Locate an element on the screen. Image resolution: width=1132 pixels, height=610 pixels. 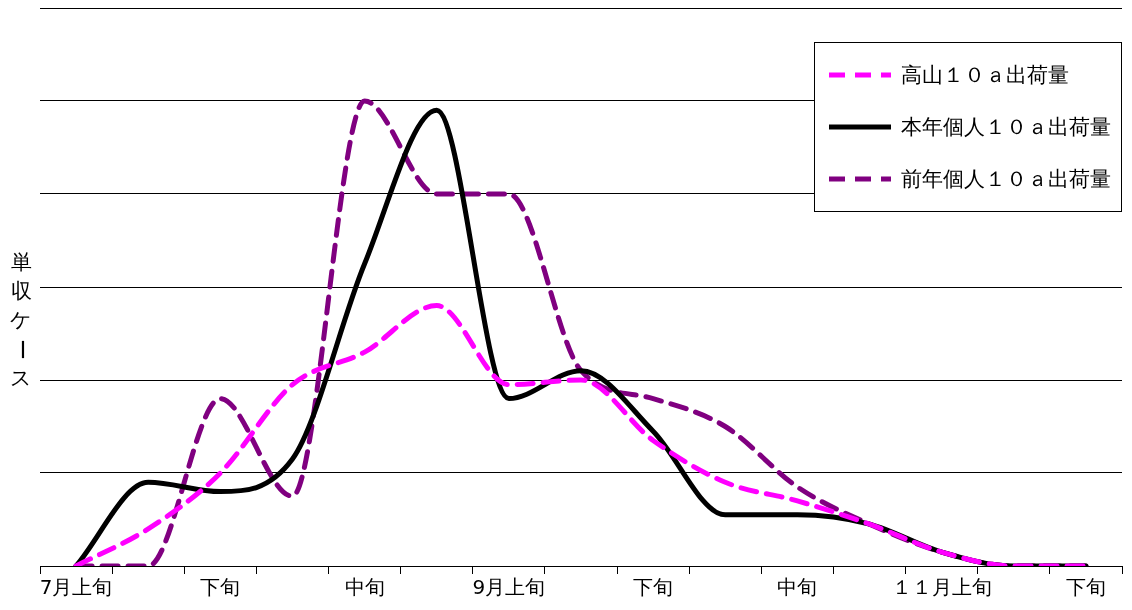
x-tick-label: 7月上旬 is located at coordinates (76, 587).